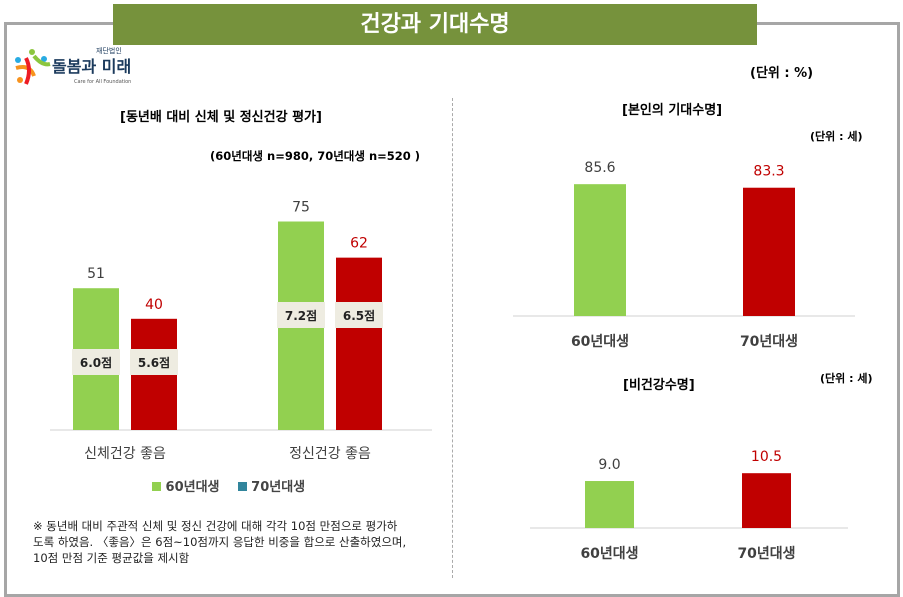  What do you see at coordinates (452, 338) in the screenshot?
I see `divider` at bounding box center [452, 338].